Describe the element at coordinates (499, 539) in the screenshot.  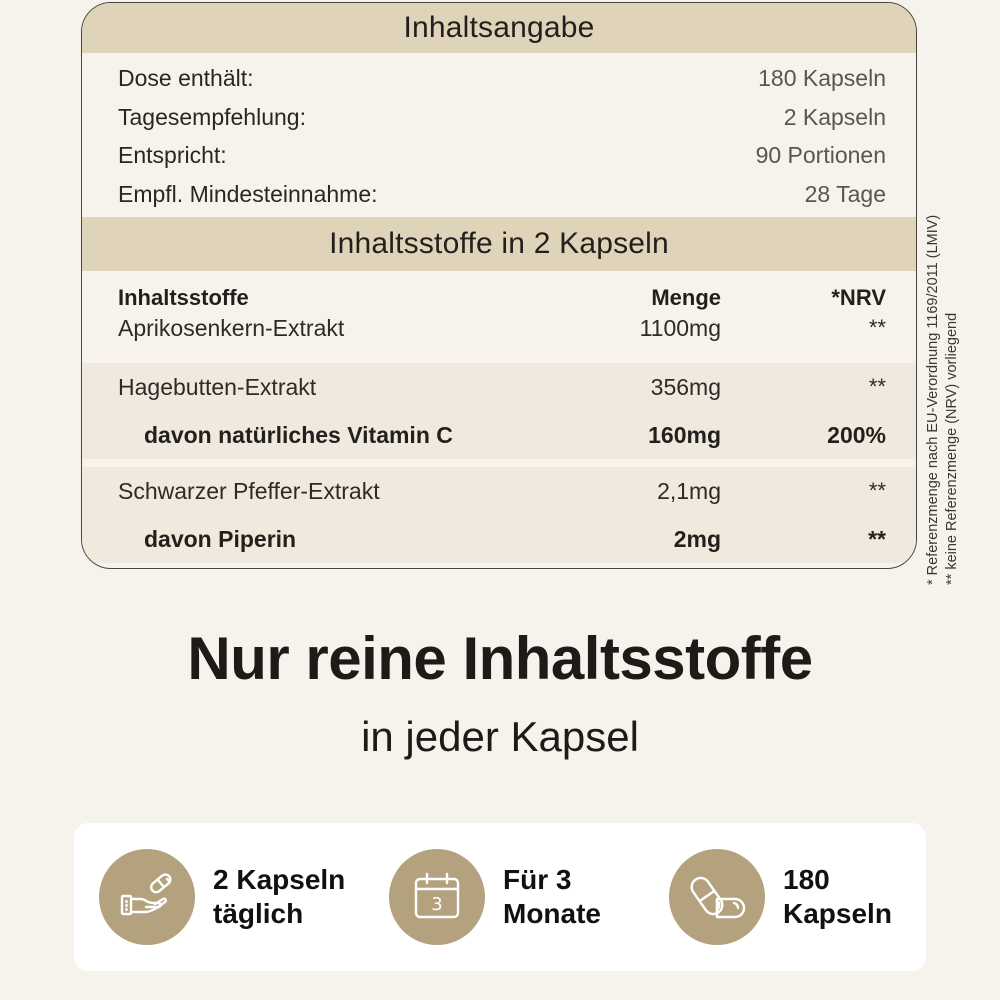
I see `ingredient-subrow: davon Piperin 2mg **` at that location.